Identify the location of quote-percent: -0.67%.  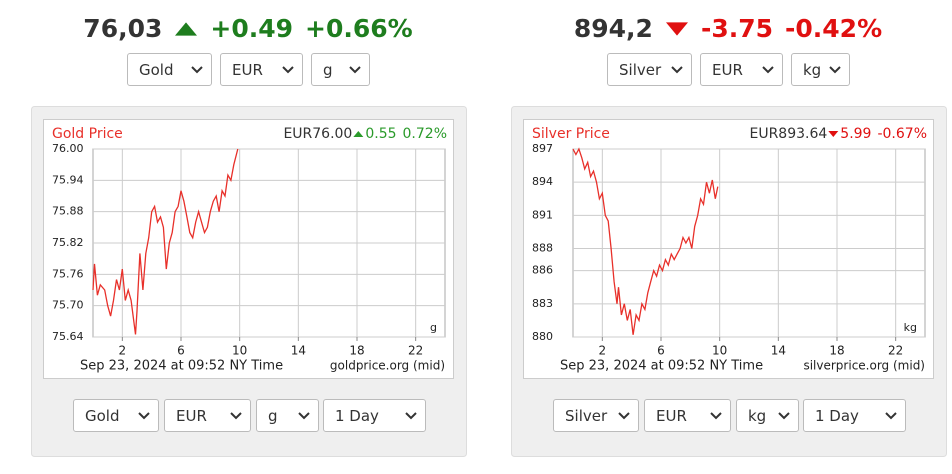
(902, 134).